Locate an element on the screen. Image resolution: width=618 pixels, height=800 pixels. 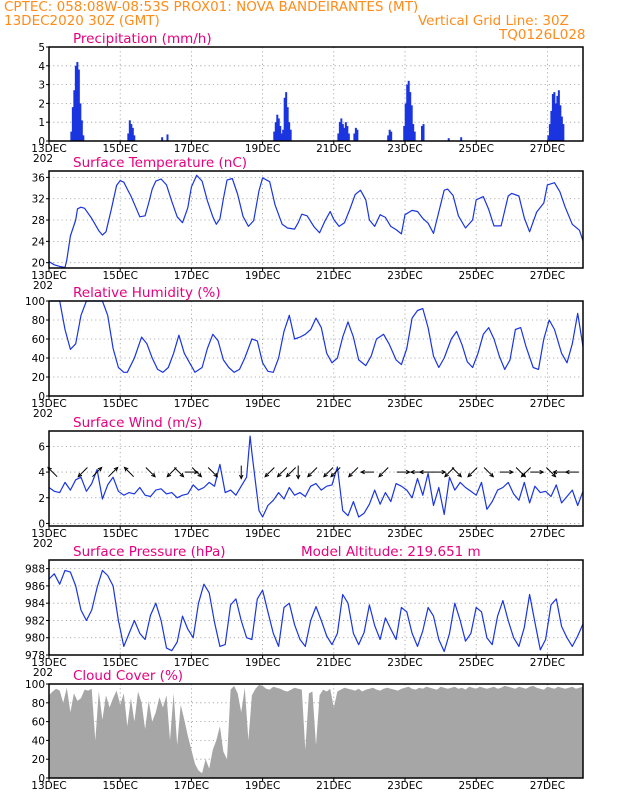
panel-title: Precipitation (mm/h) is located at coordinates (142, 39).